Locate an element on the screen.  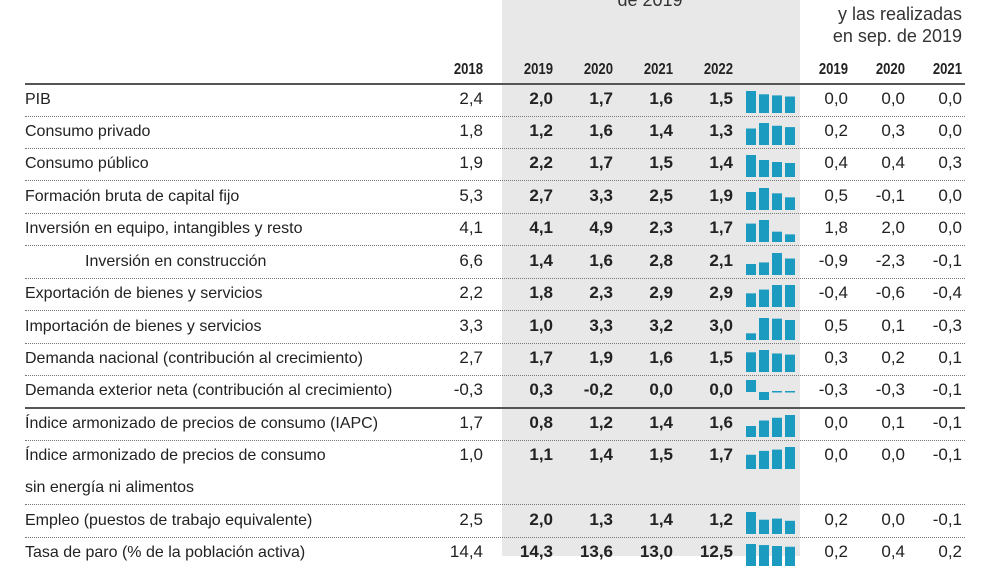
value-cell: 1,1 is located at coordinates (541, 454).